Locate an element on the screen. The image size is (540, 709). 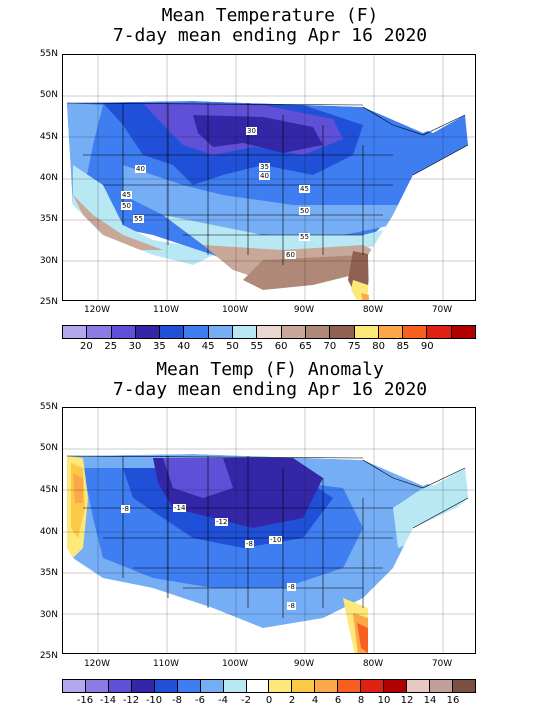
colorbar-tick-label: 75 is located at coordinates (354, 346).